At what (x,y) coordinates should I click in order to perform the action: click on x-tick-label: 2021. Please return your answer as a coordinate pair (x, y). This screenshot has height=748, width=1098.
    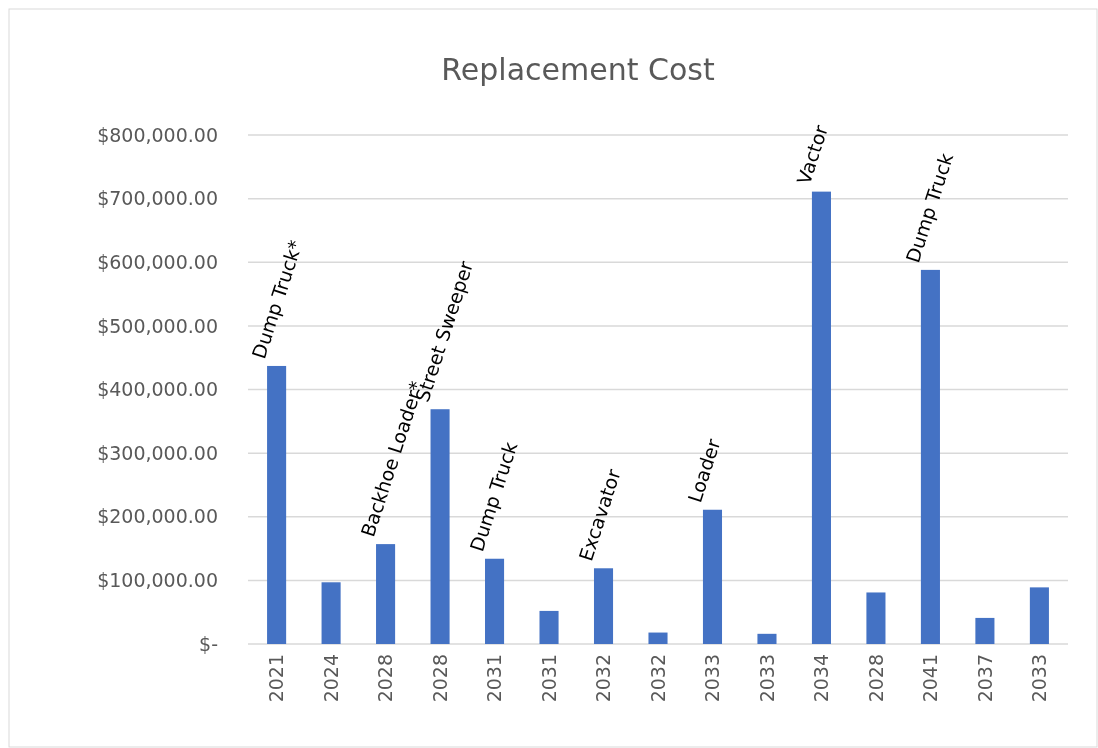
    Looking at the image, I should click on (276, 678).